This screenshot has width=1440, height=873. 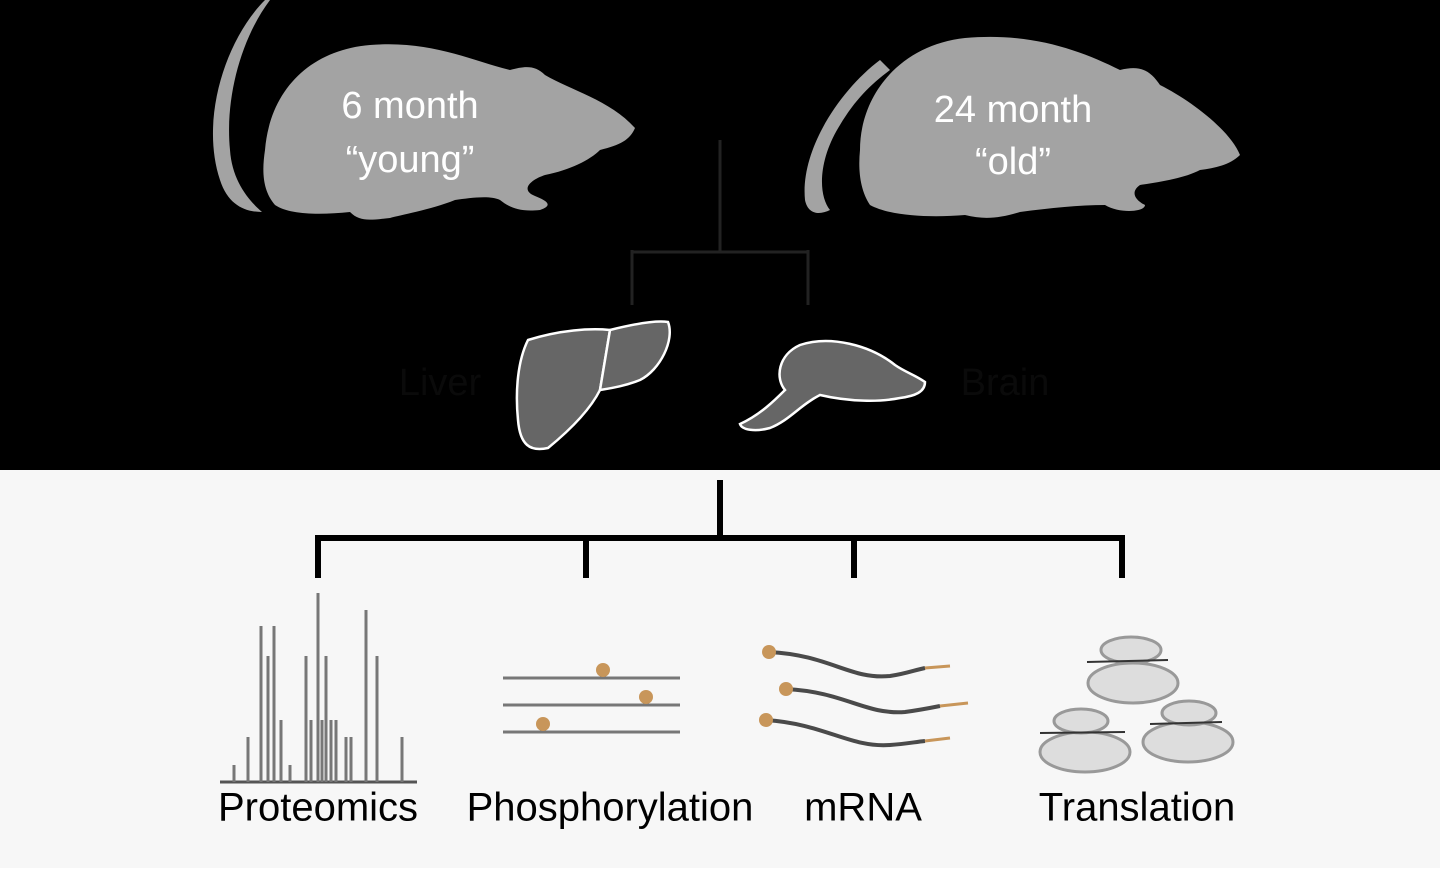 I want to click on method-label: mRNA, so click(x=863, y=808).